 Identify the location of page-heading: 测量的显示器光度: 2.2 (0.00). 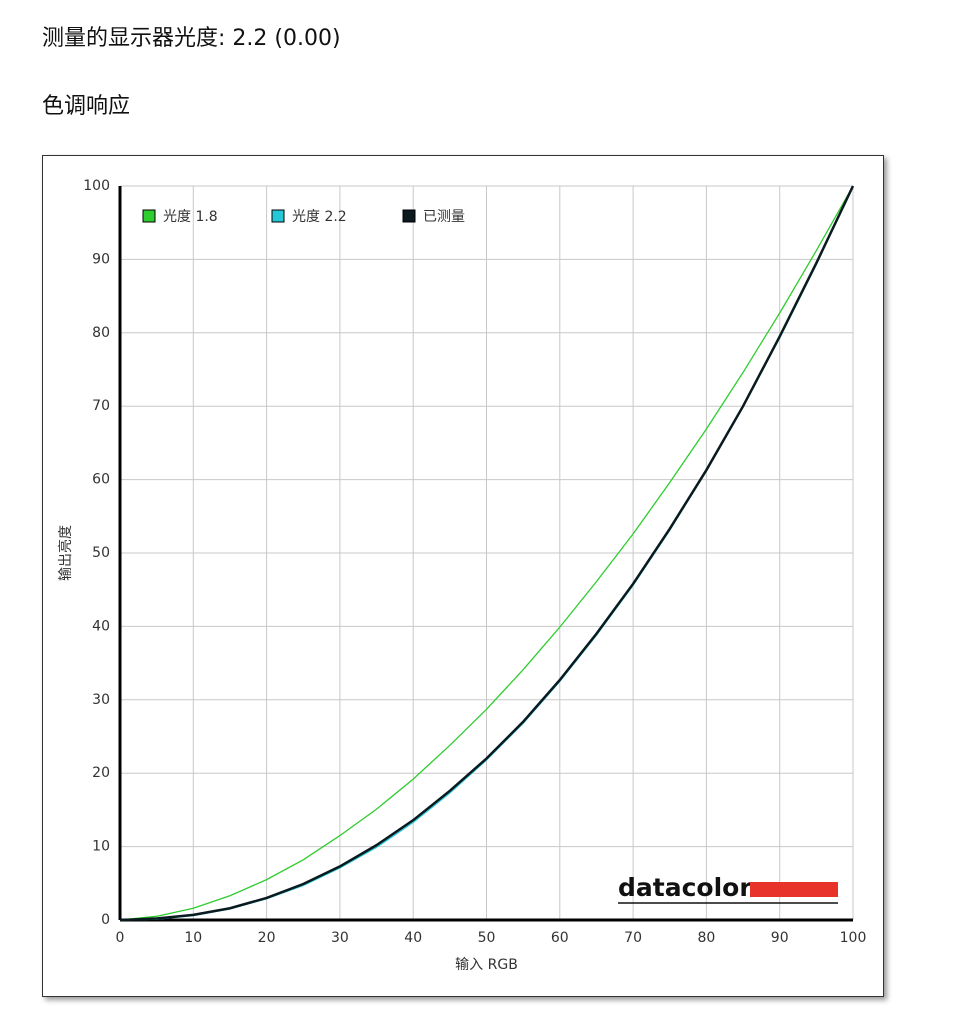
(191, 38).